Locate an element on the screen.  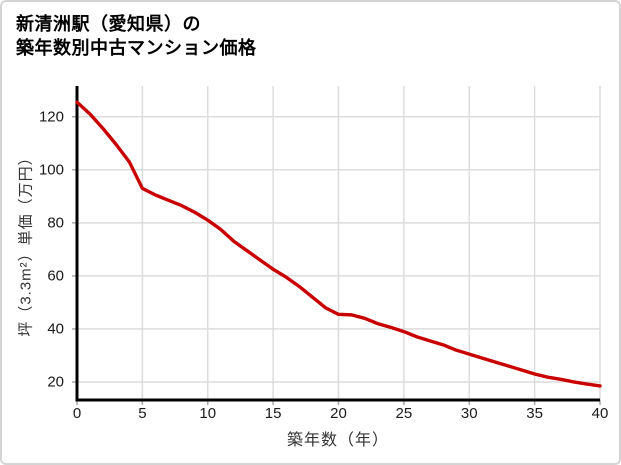
x-axis-label: 築年数（年） is located at coordinates (338, 440).